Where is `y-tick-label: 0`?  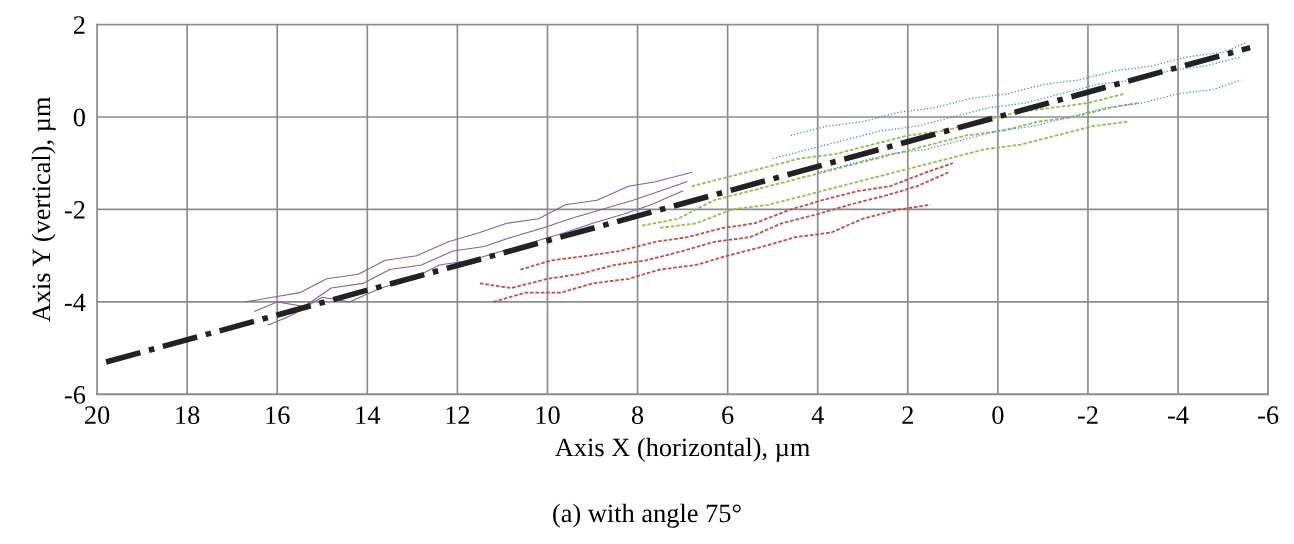 y-tick-label: 0 is located at coordinates (79, 117).